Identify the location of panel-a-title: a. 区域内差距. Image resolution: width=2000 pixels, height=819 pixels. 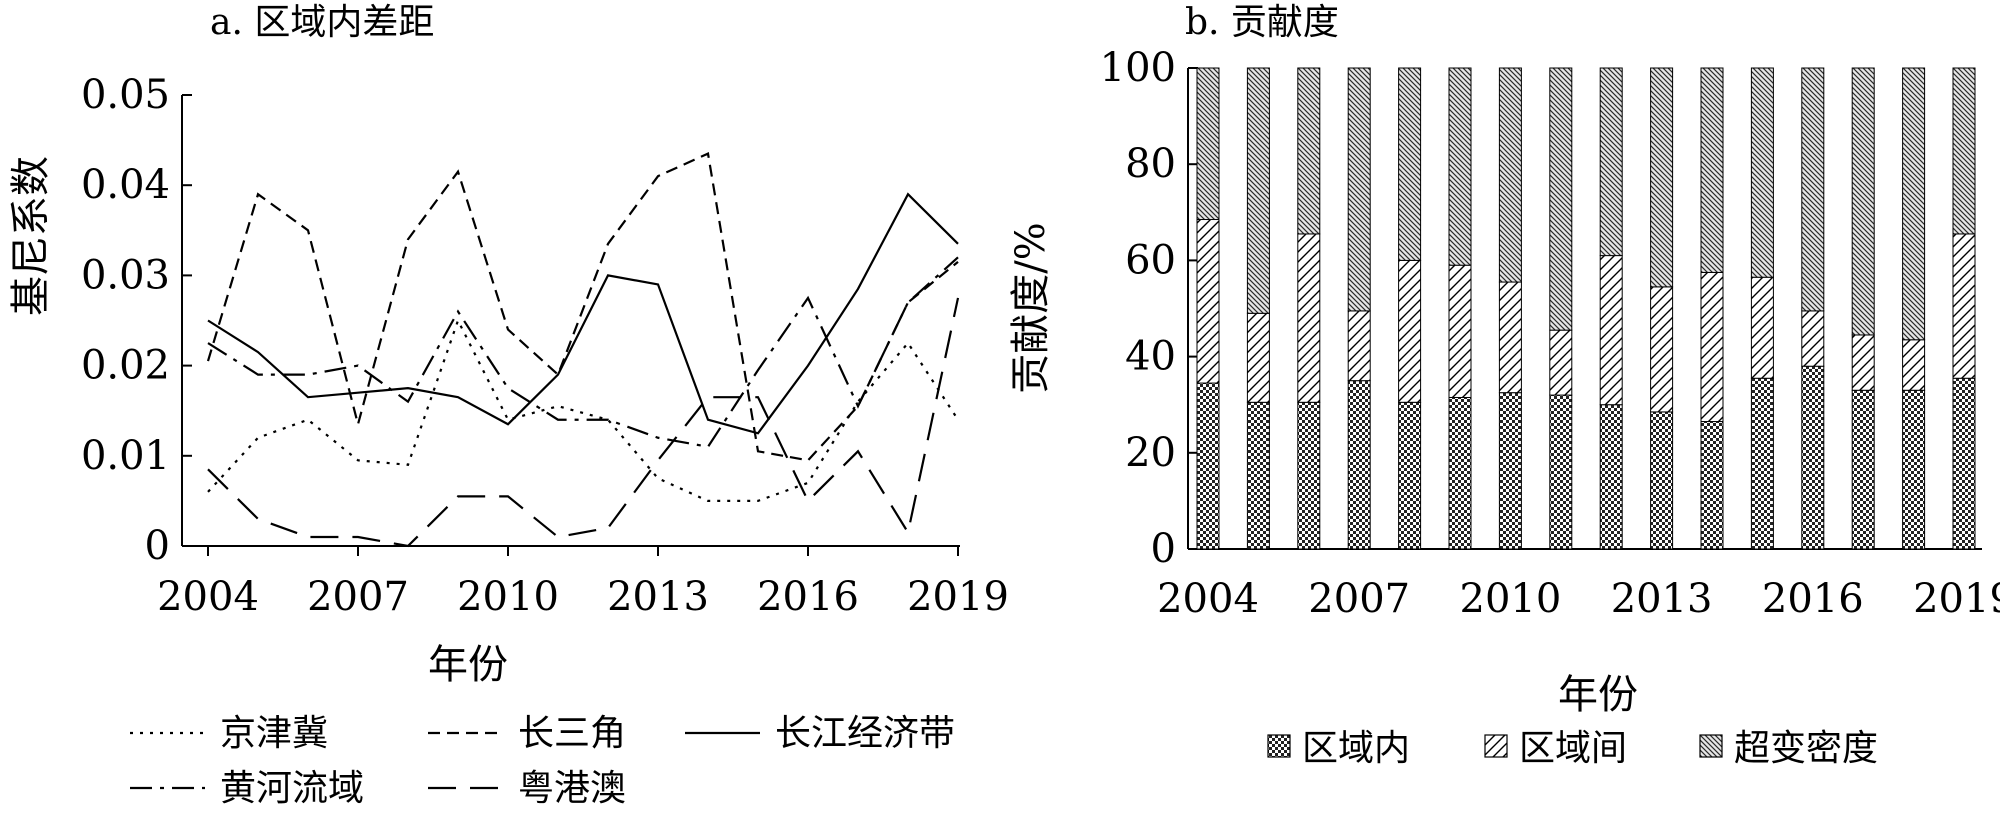
(322, 22).